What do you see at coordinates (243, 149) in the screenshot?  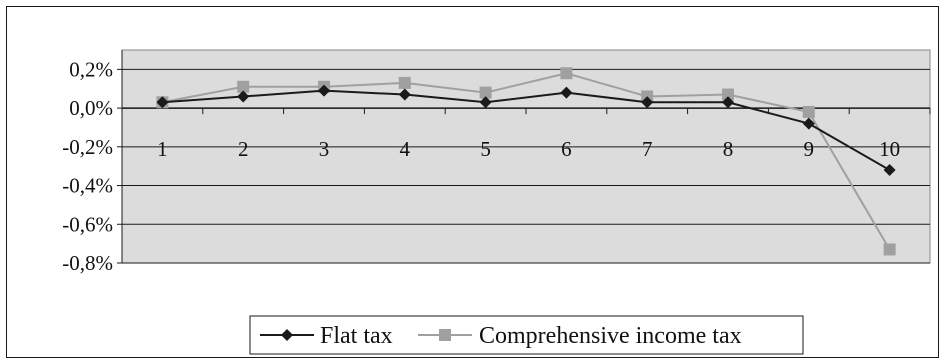 I see `x-tick-label: 2` at bounding box center [243, 149].